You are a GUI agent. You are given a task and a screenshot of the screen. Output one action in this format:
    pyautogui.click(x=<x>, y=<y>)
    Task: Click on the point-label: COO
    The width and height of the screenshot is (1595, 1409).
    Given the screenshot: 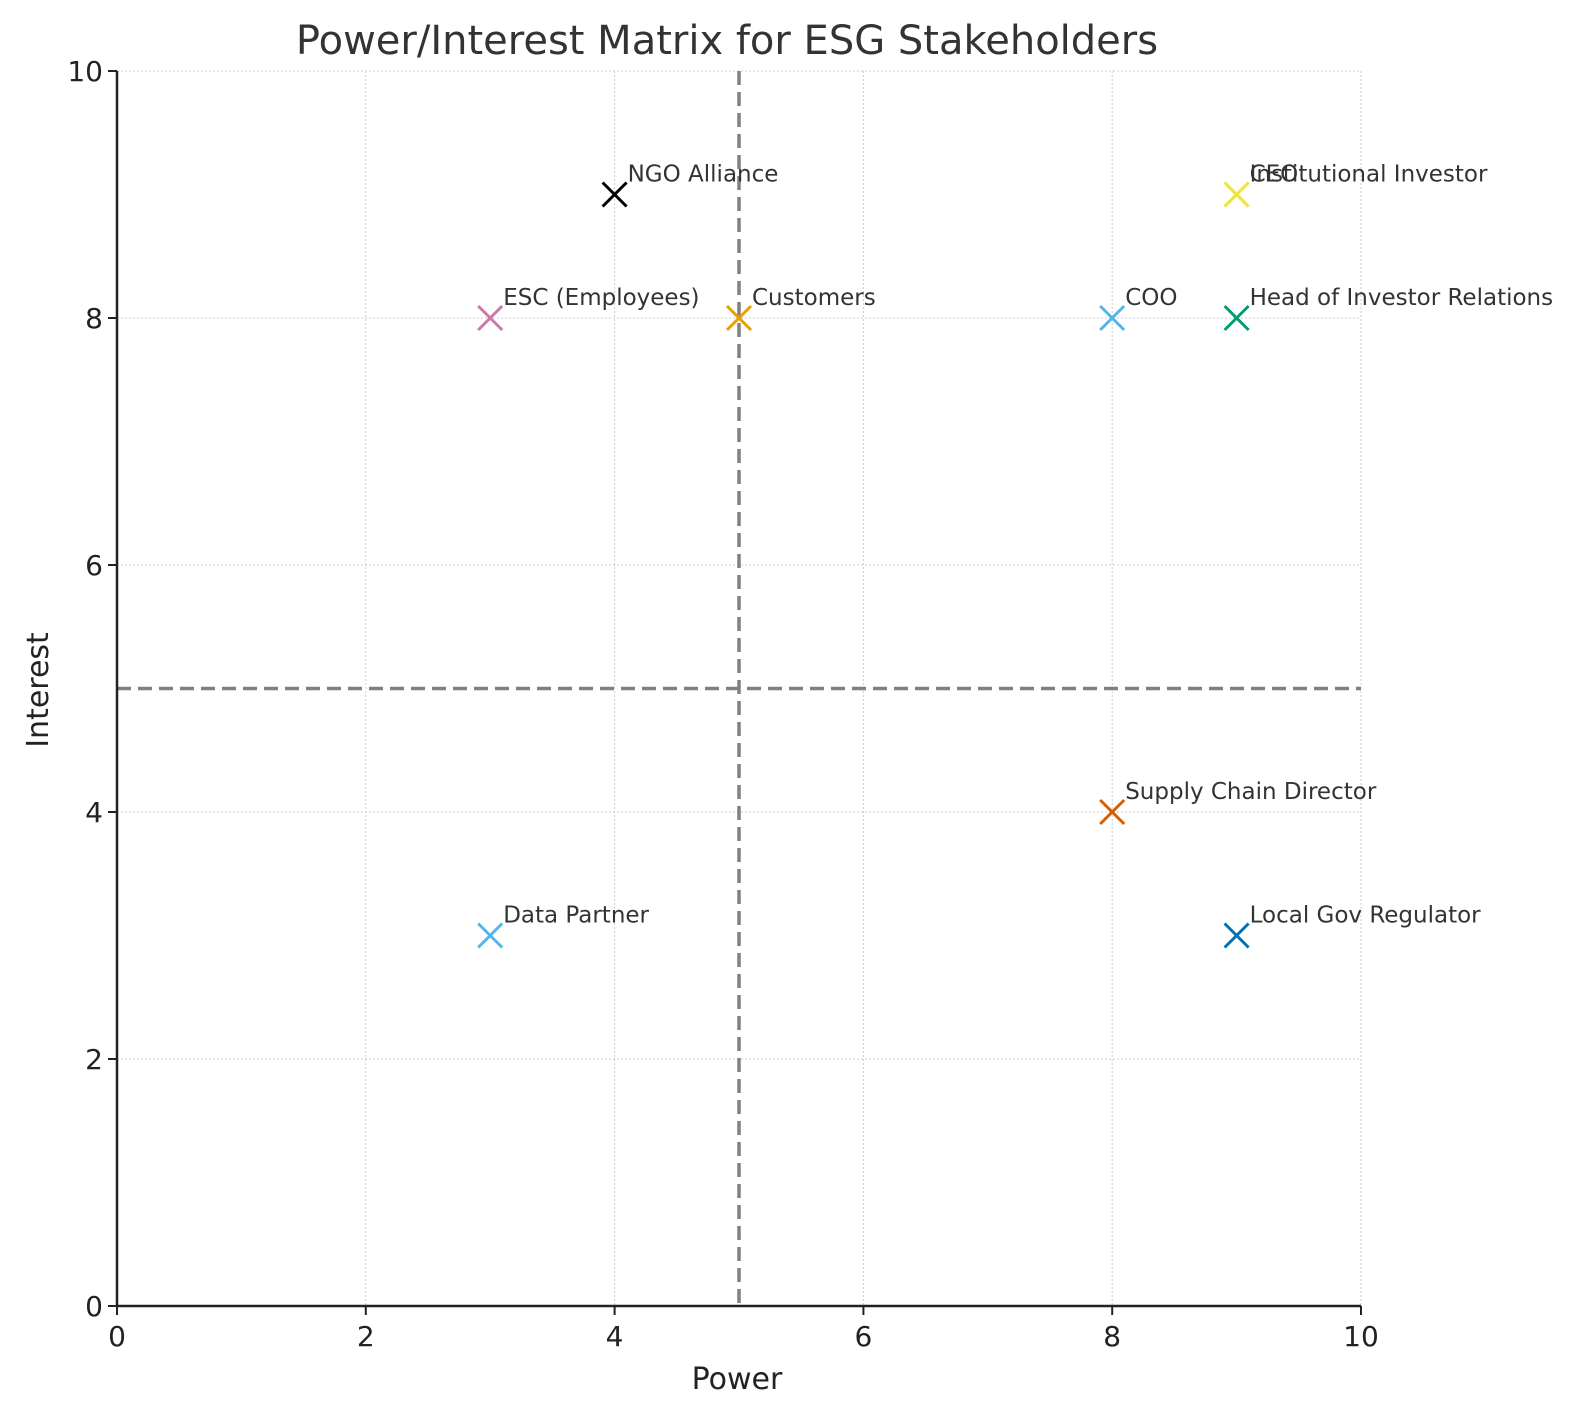 What is the action you would take?
    pyautogui.click(x=1151, y=298)
    